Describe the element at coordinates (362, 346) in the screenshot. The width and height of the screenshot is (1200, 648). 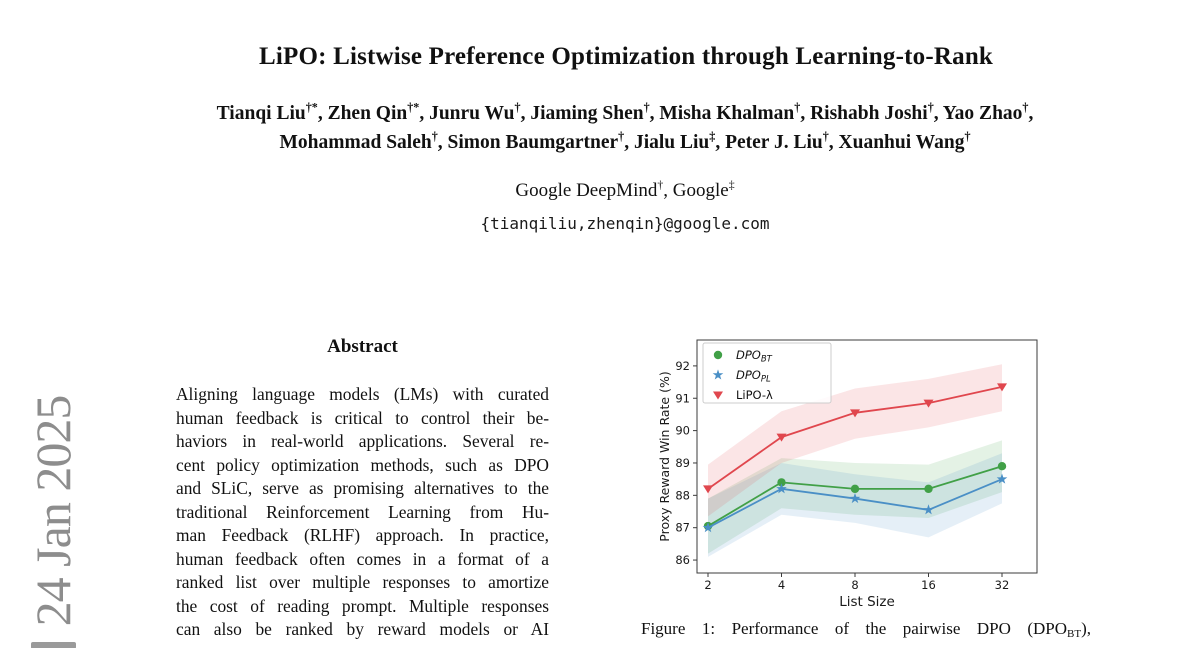
I see `abstract-heading: Abstract` at that location.